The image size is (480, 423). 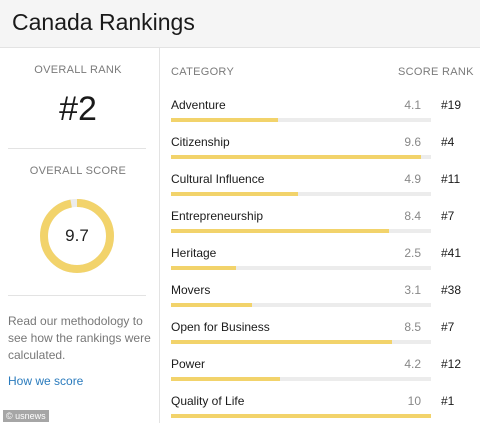 I want to click on category-score: 2.5, so click(x=412, y=253).